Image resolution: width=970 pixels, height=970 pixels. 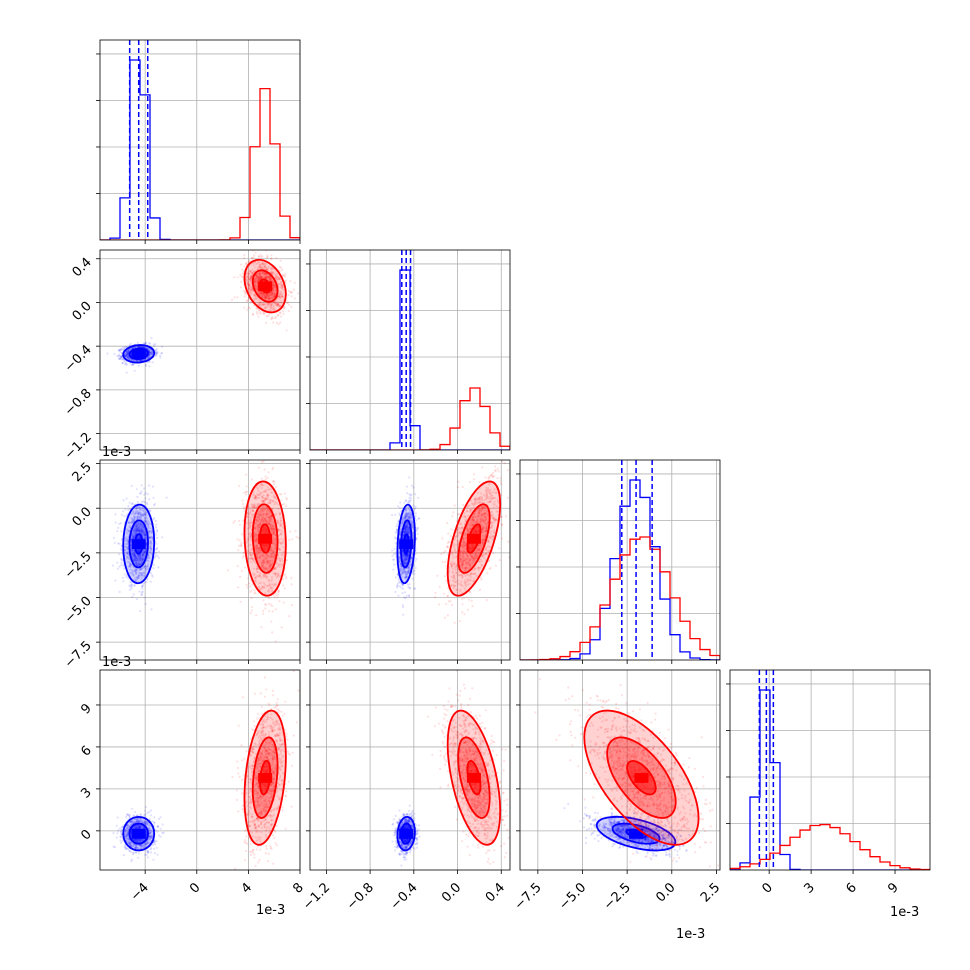 What do you see at coordinates (851, 888) in the screenshot?
I see `x-tick-label: 6` at bounding box center [851, 888].